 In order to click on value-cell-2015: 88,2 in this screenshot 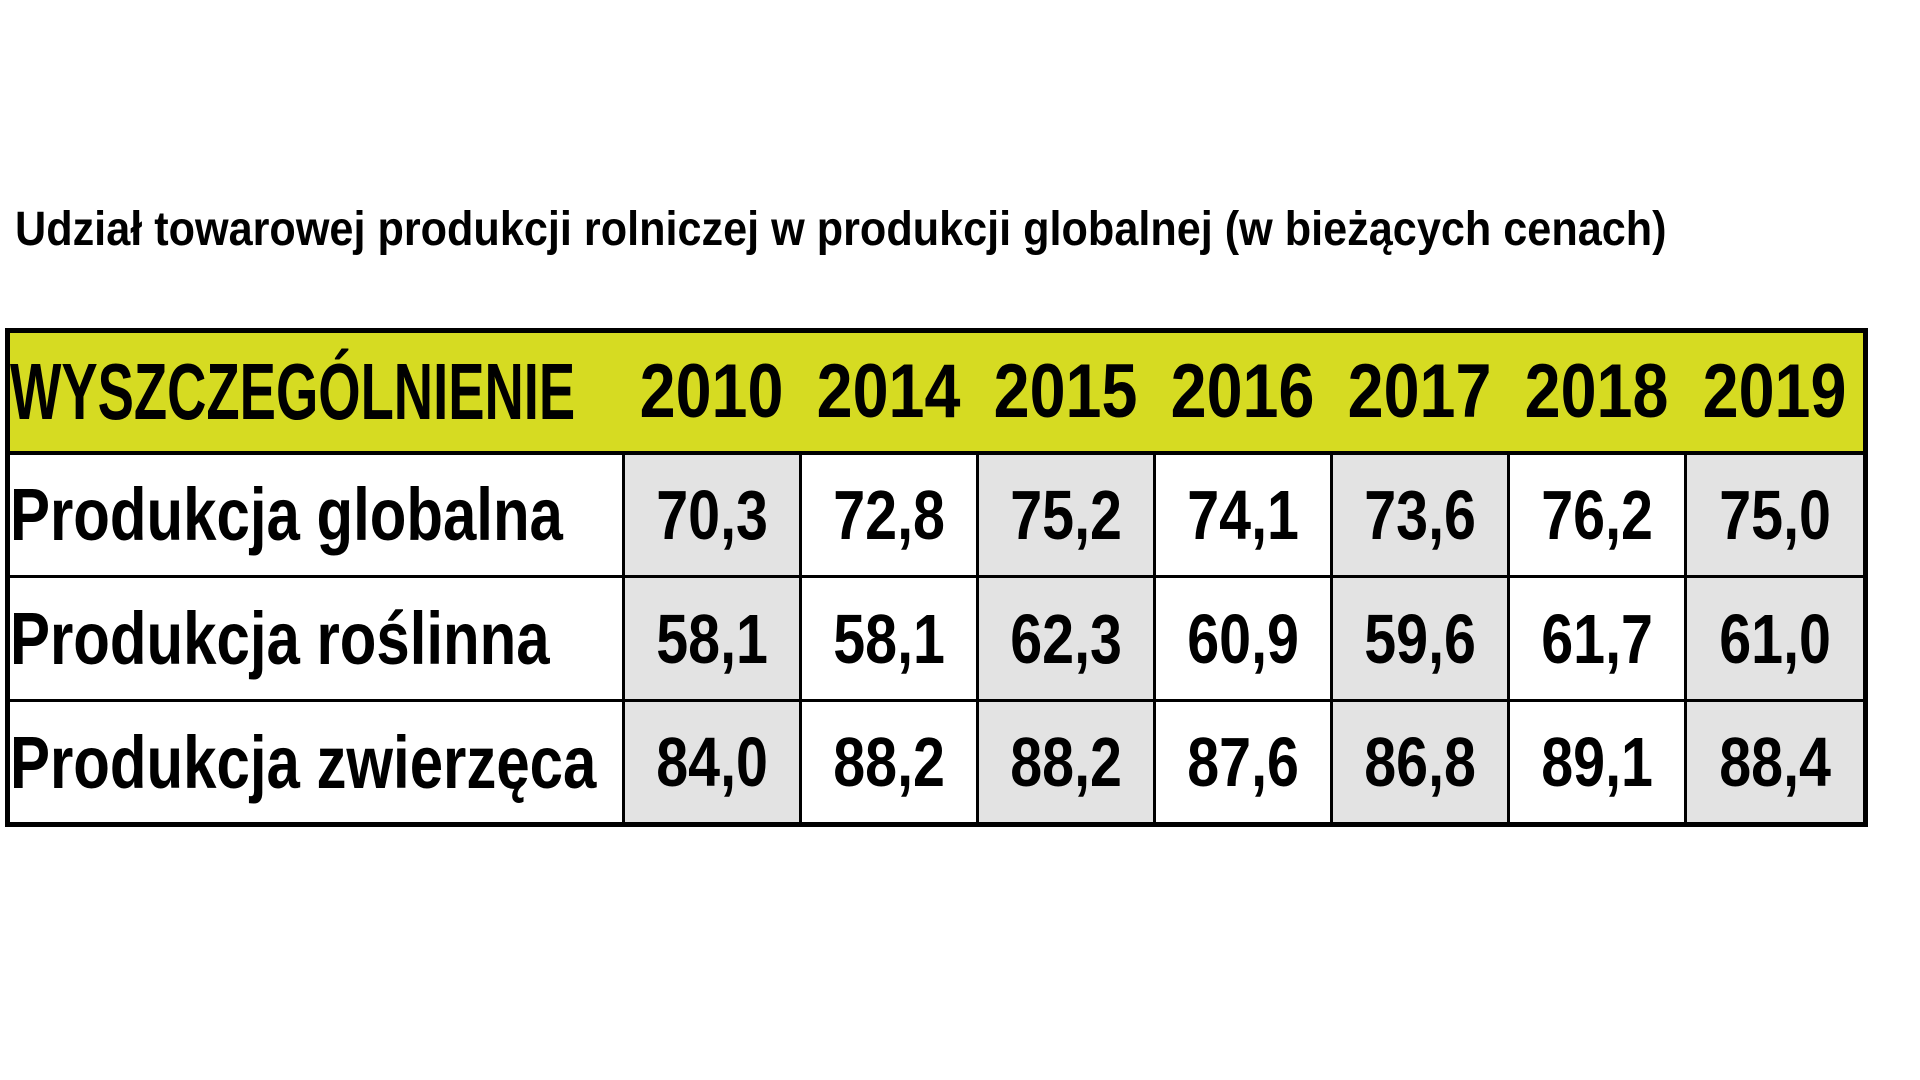, I will do `click(1066, 762)`.